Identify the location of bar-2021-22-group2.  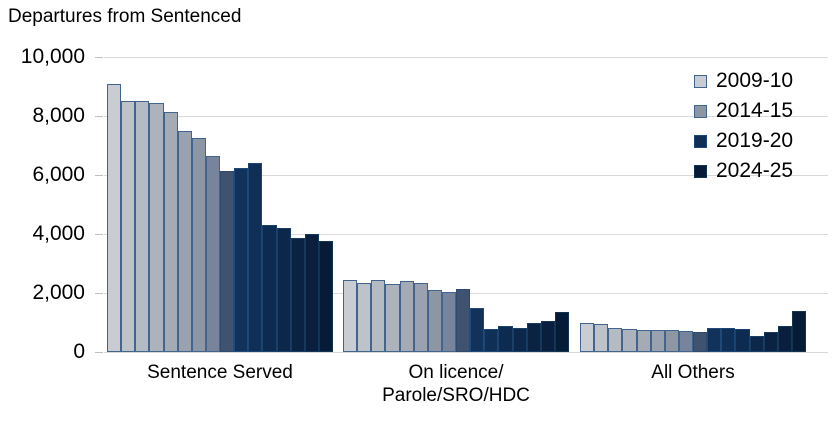
(519, 339).